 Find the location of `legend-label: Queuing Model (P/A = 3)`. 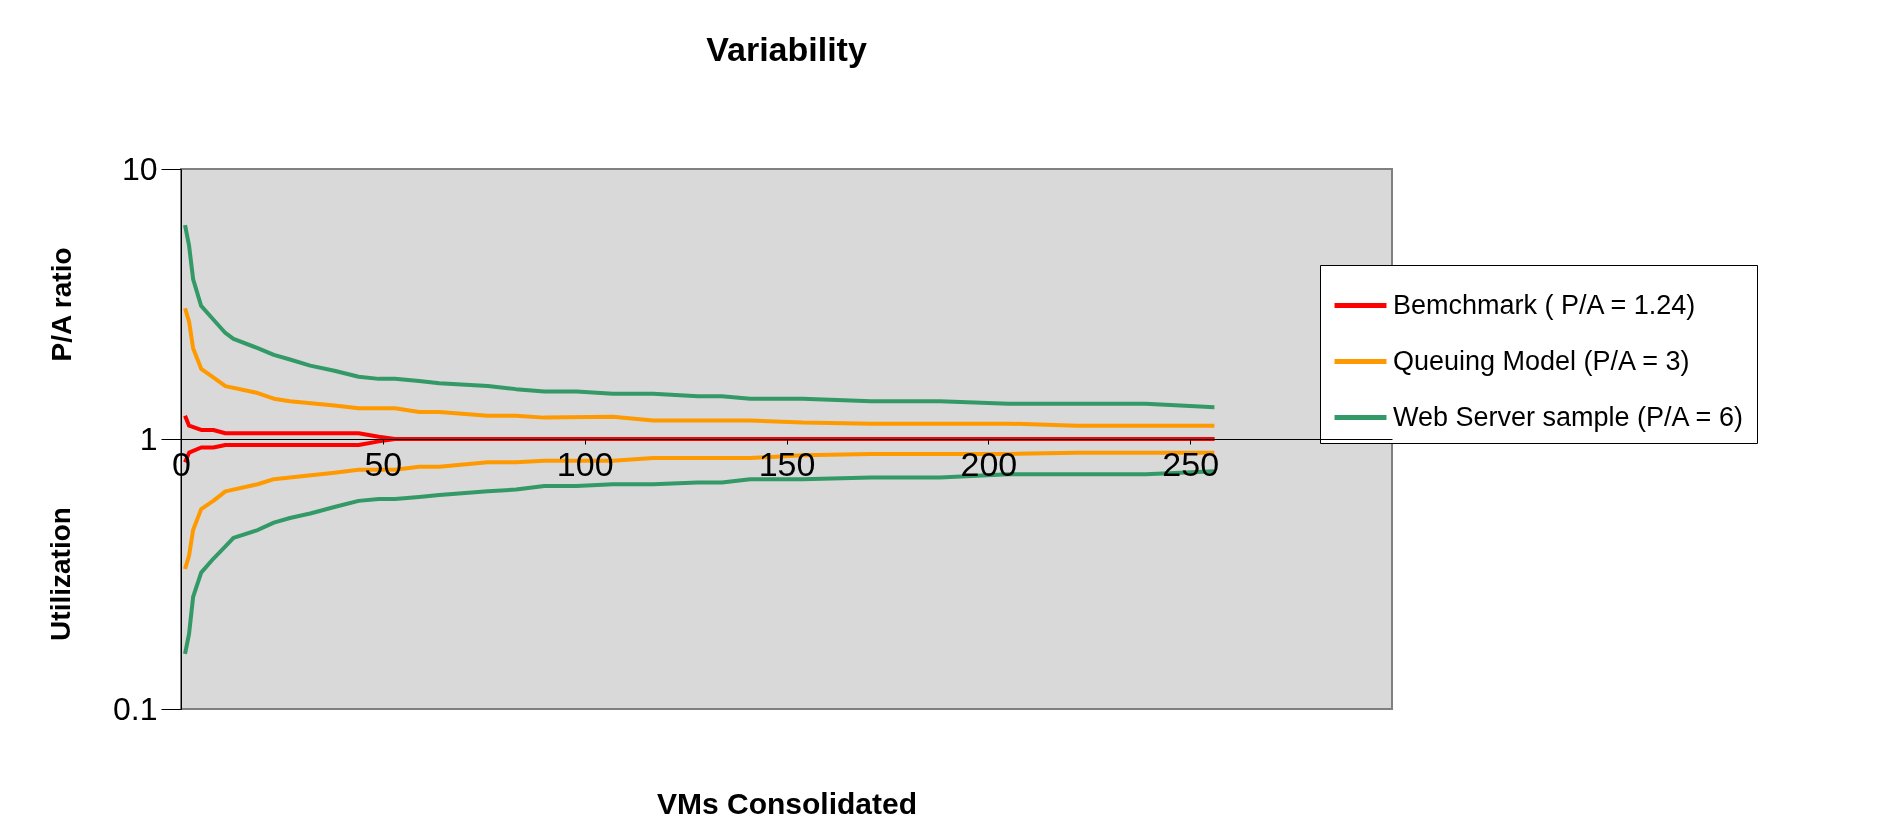

legend-label: Queuing Model (P/A = 3) is located at coordinates (1541, 360).